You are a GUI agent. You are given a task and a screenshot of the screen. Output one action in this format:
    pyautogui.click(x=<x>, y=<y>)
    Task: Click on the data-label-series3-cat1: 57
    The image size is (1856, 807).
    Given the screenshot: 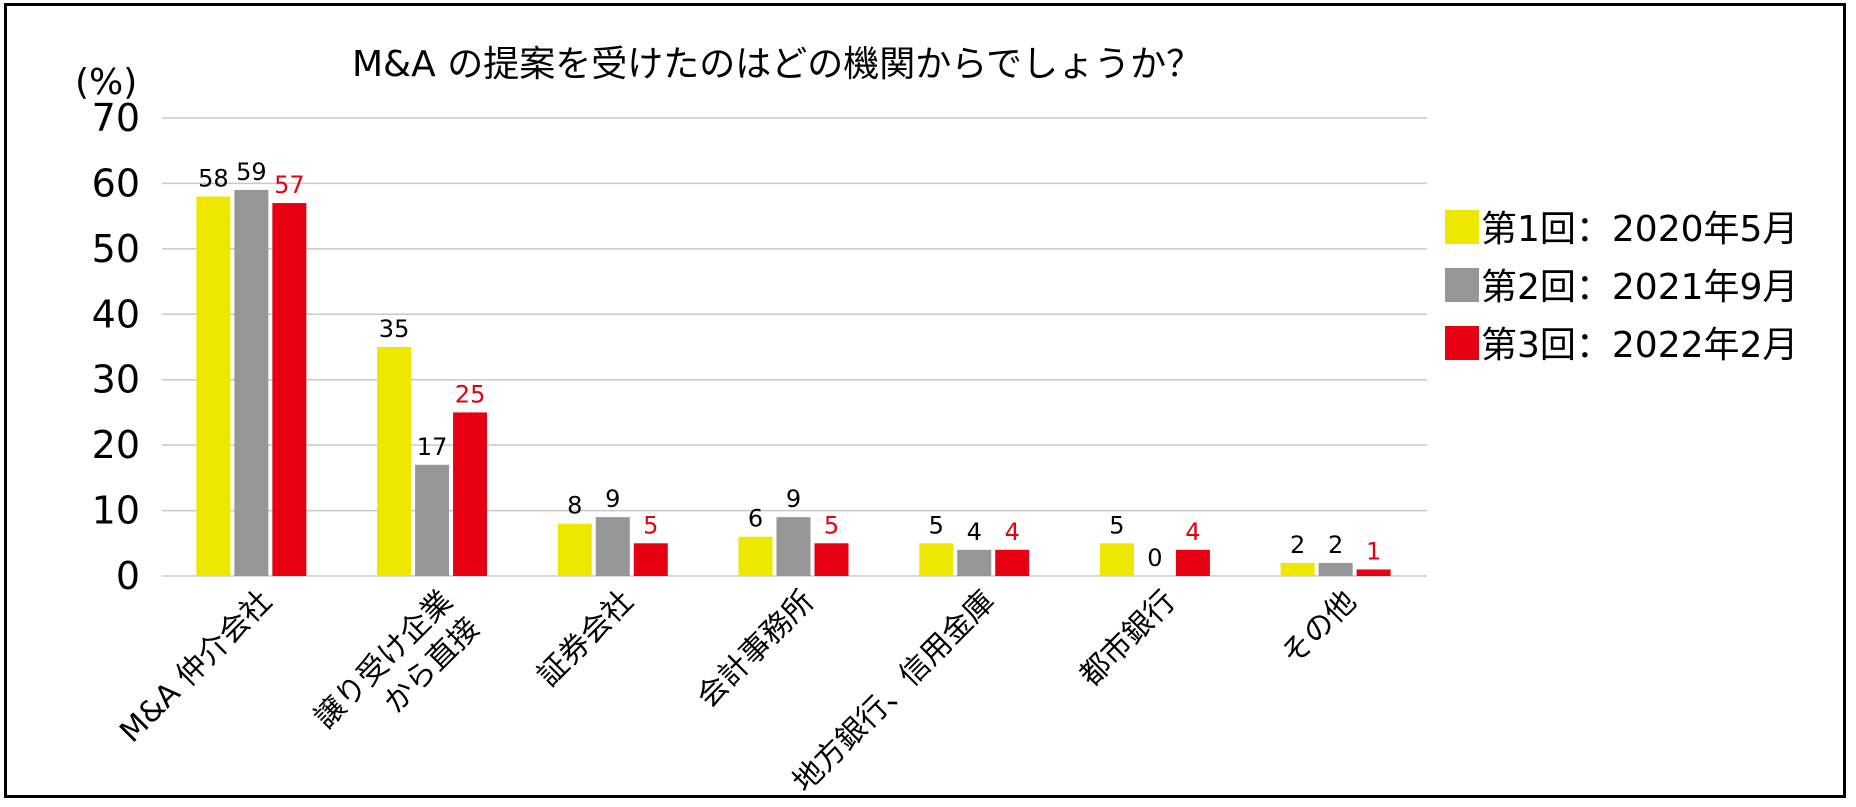 What is the action you would take?
    pyautogui.click(x=289, y=185)
    